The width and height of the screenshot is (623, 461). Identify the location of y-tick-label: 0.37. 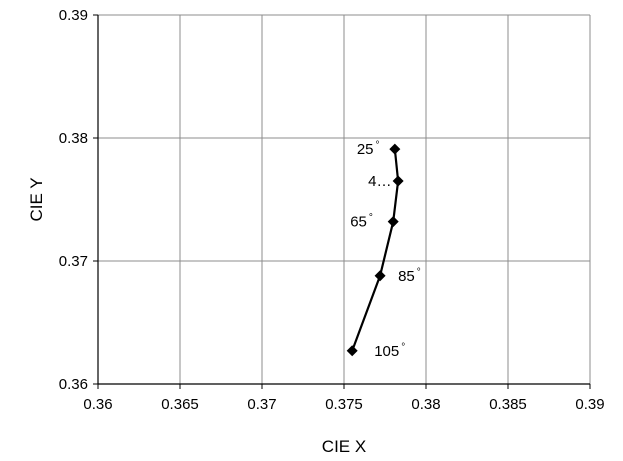
(73, 261).